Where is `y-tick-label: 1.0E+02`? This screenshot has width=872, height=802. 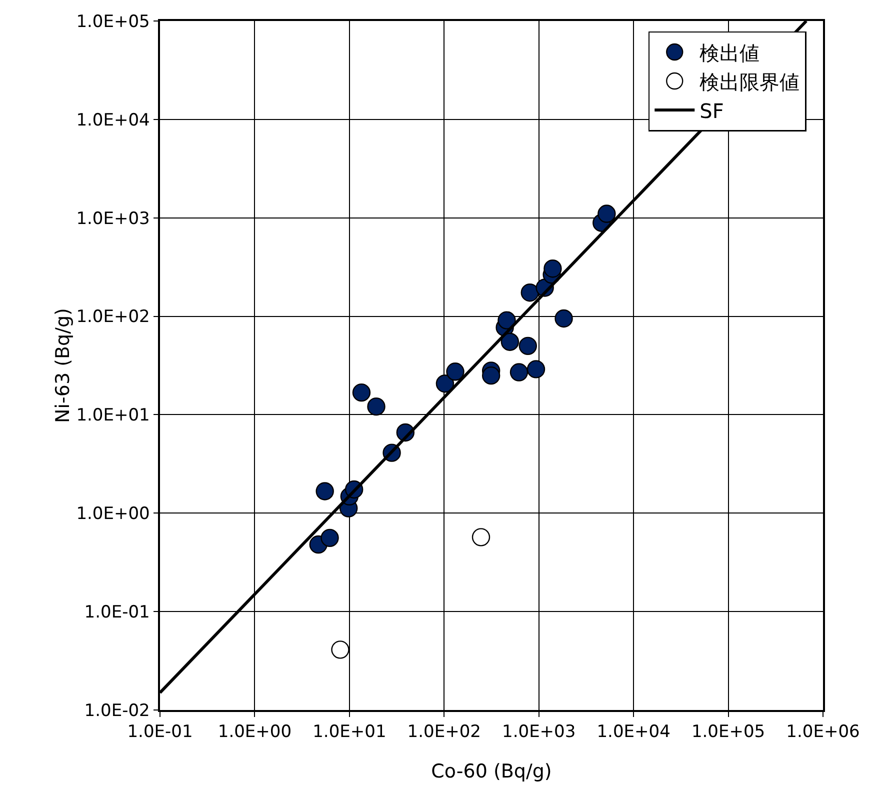
y-tick-label: 1.0E+02 is located at coordinates (113, 317).